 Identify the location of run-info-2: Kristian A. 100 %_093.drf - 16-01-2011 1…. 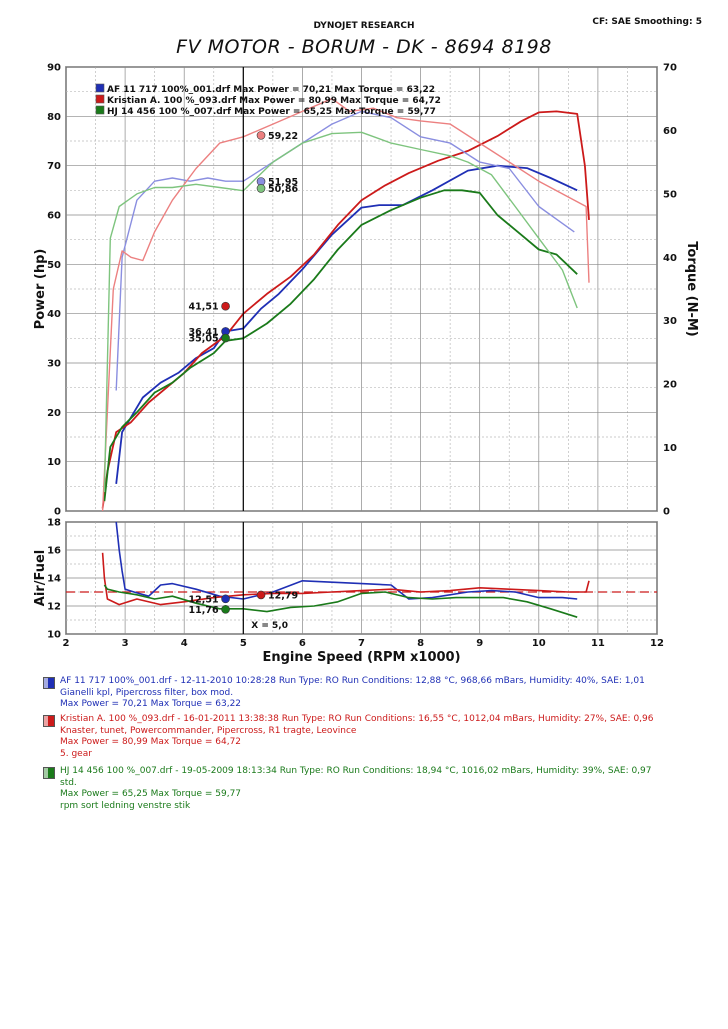
(348, 737).